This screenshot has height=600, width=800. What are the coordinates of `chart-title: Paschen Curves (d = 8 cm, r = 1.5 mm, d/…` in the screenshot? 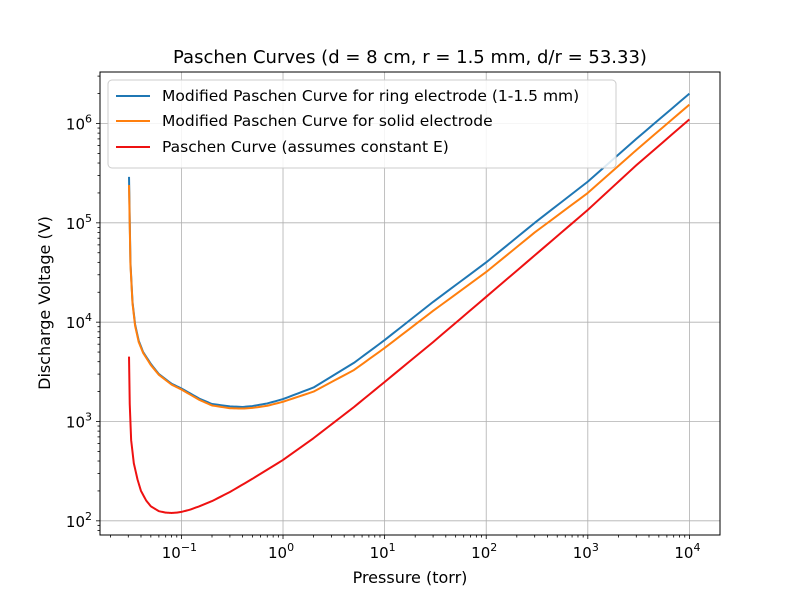 It's located at (410, 57).